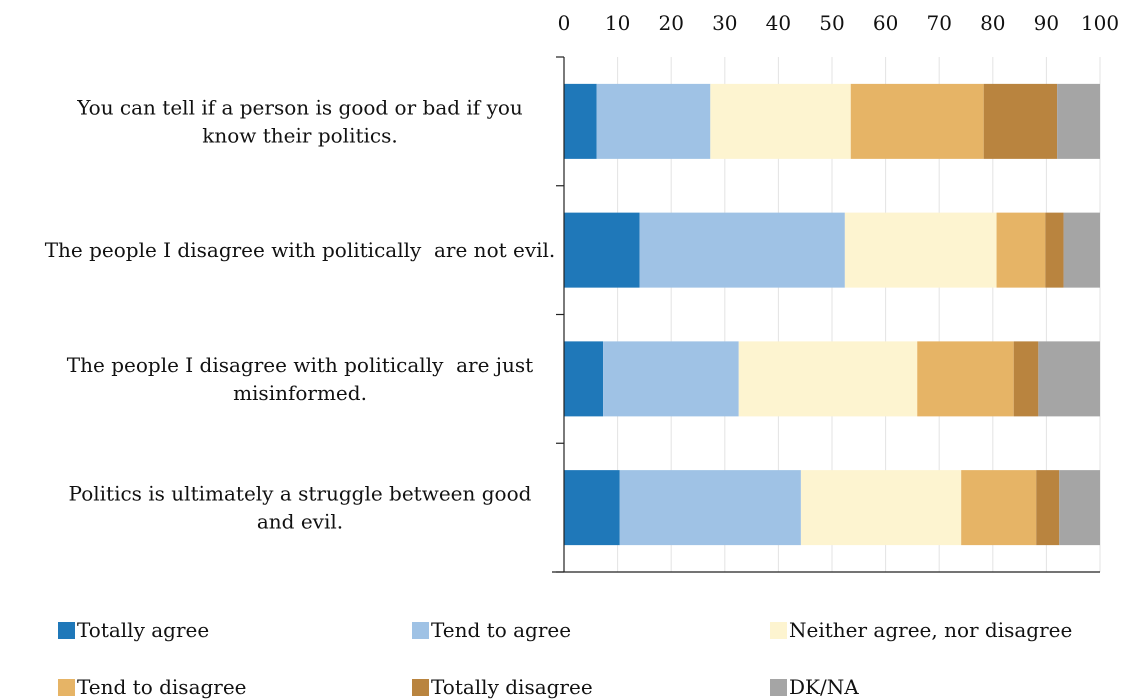 This screenshot has height=700, width=1128. What do you see at coordinates (885, 23) in the screenshot?
I see `x-tick-label: 60` at bounding box center [885, 23].